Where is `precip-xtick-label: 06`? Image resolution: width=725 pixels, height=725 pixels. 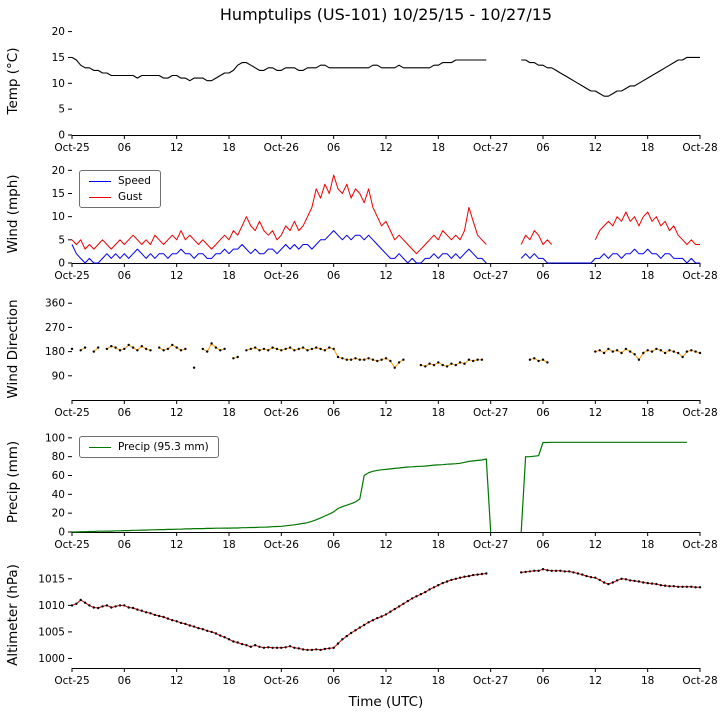
precip-xtick-label: 06 is located at coordinates (125, 545).